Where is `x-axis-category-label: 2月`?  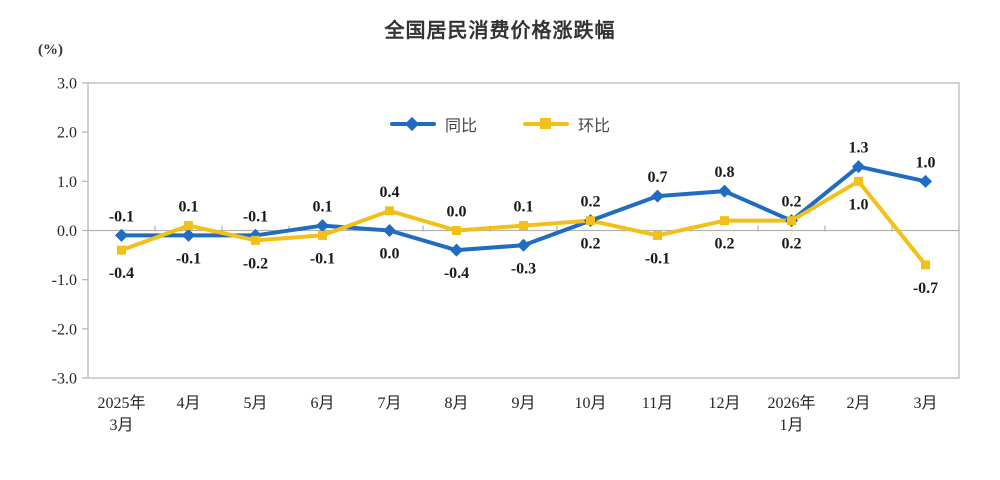 x-axis-category-label: 2月 is located at coordinates (858, 403).